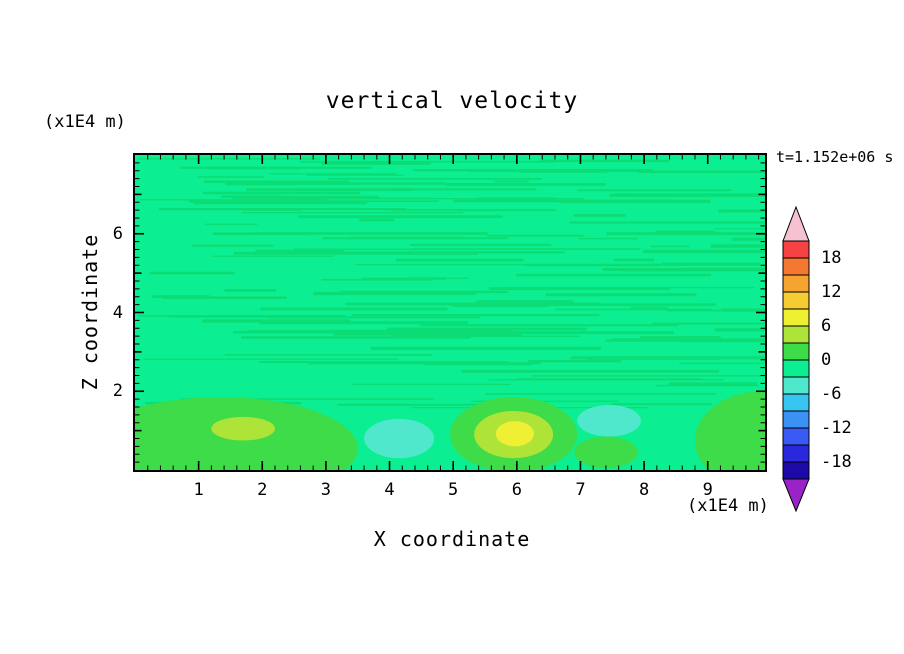 The image size is (904, 654). I want to click on time-annotation: t=1.152e+06 s, so click(835, 157).